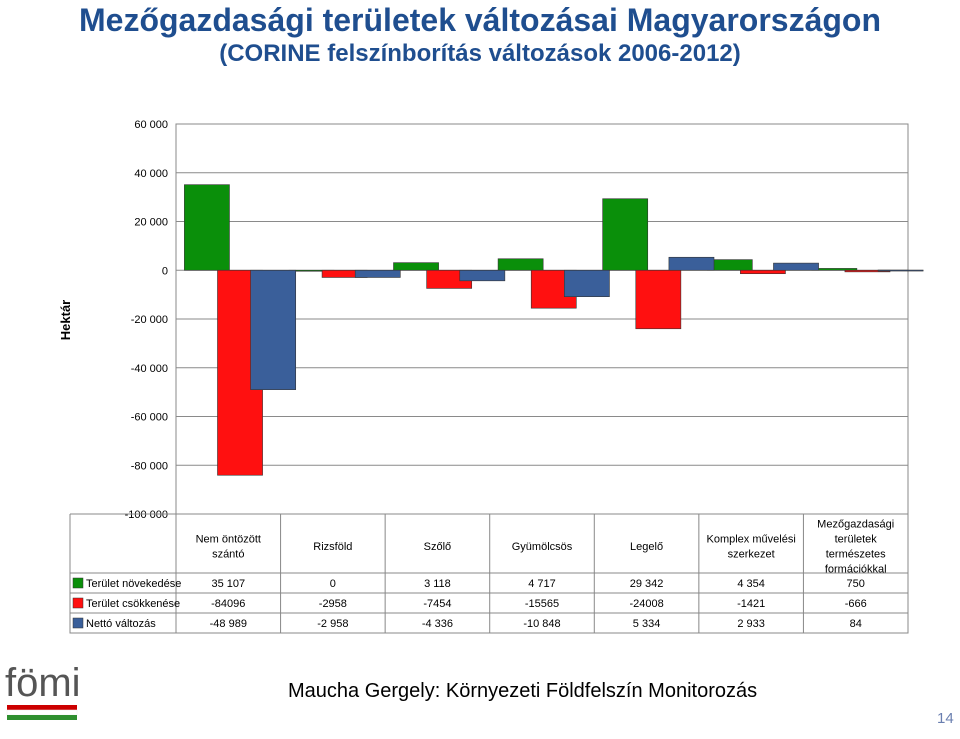  Describe the element at coordinates (133, 584) in the screenshot. I see `legend-label: Terület növekedése` at that location.